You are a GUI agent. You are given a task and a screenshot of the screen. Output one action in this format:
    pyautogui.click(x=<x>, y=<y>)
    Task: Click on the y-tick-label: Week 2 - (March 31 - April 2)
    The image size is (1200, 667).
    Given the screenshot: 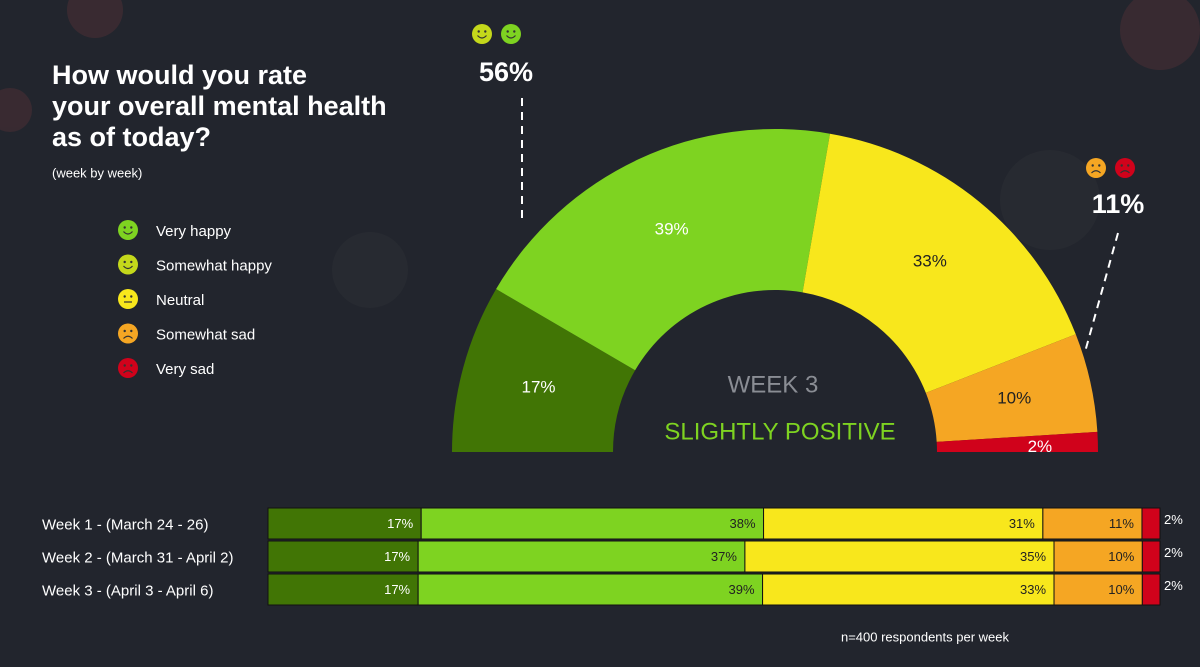 What is the action you would take?
    pyautogui.click(x=137, y=557)
    